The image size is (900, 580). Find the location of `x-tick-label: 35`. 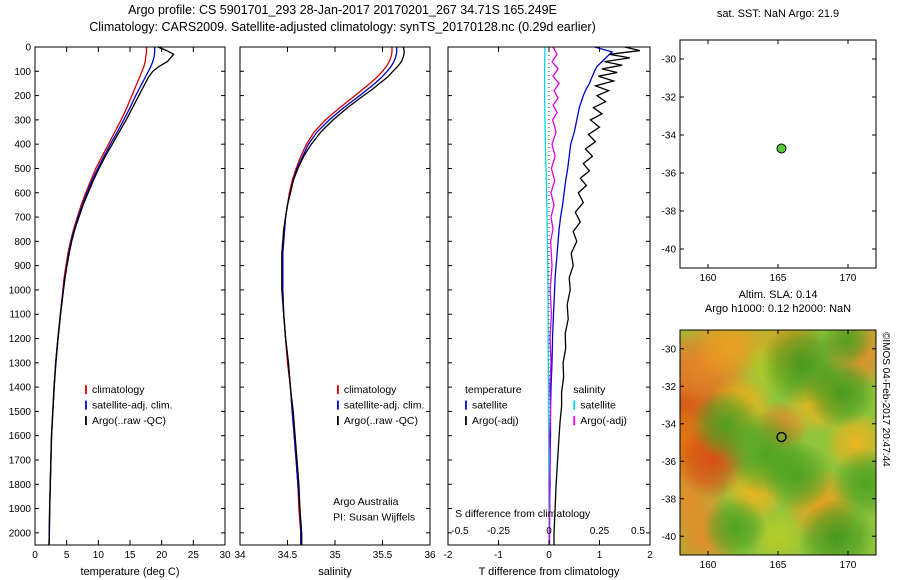

x-tick-label: 35 is located at coordinates (335, 555).